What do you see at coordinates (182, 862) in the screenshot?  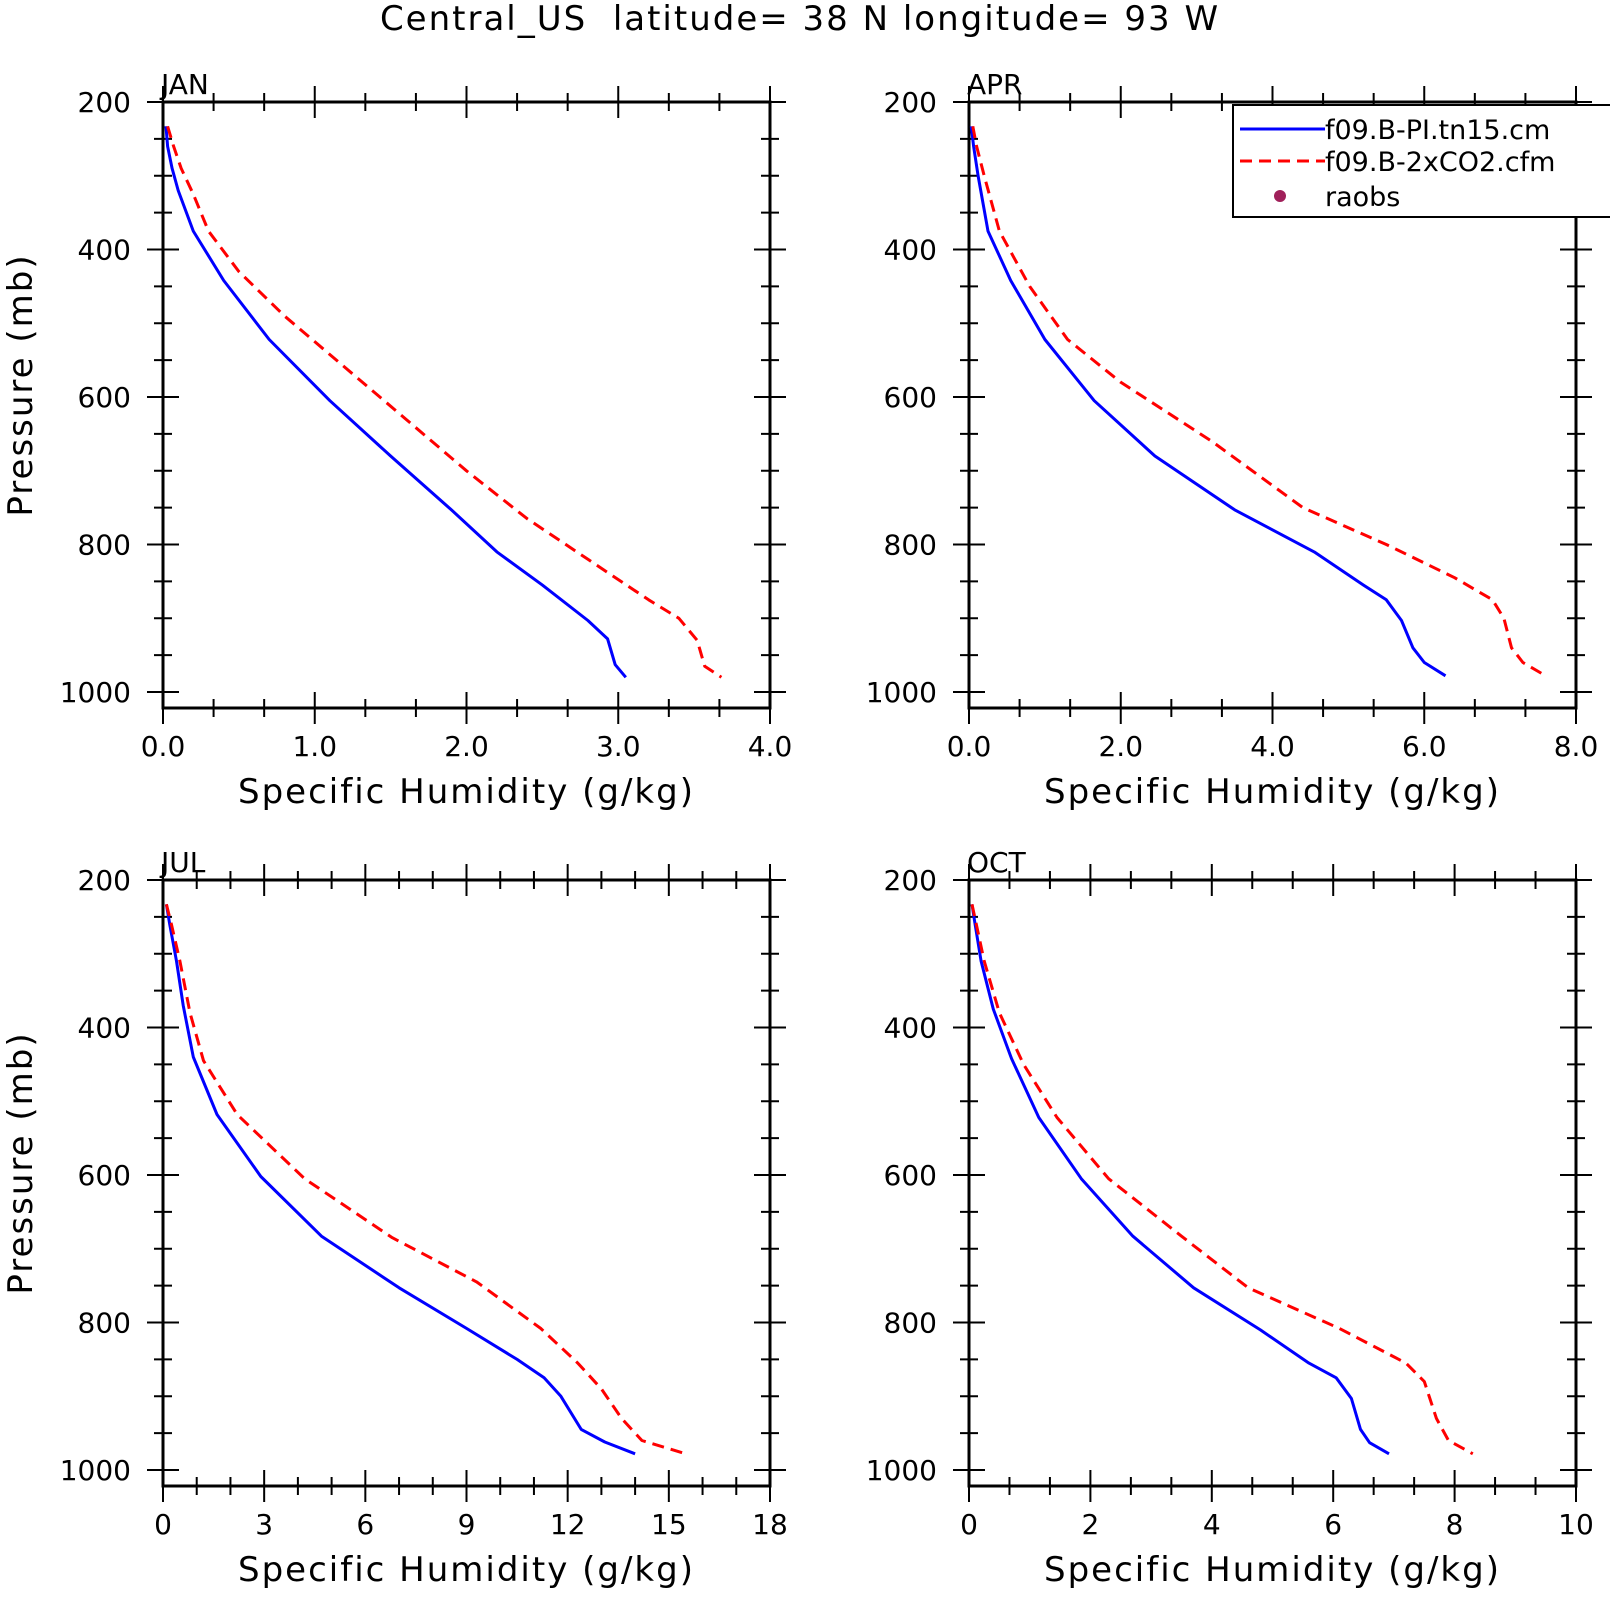 I see `panel-label: JUL` at bounding box center [182, 862].